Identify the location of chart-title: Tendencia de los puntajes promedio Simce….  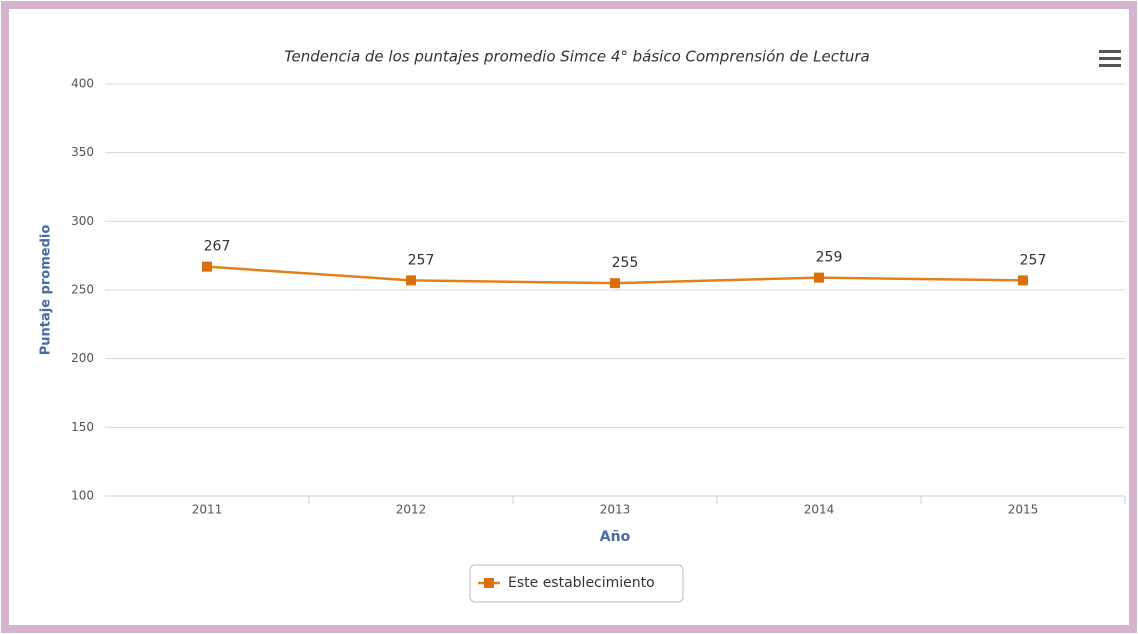
(577, 57).